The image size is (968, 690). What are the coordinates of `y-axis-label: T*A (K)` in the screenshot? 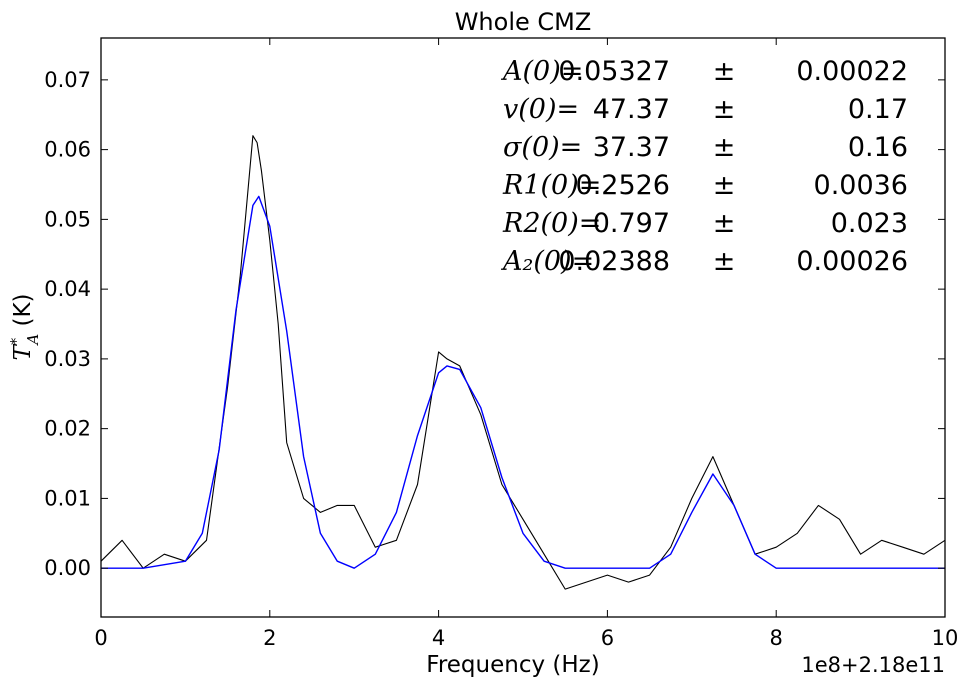 It's located at (24, 326).